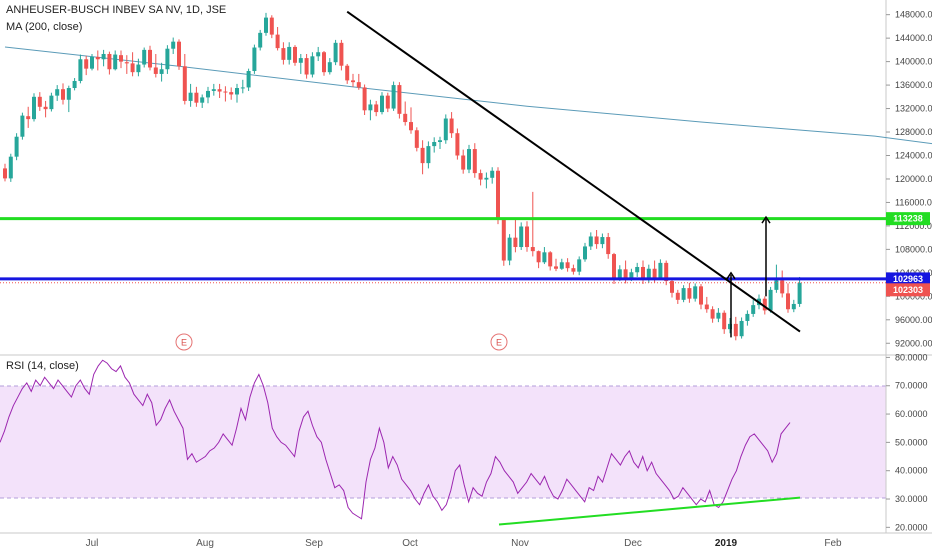 The image size is (932, 550). What do you see at coordinates (464, 543) in the screenshot?
I see `time-axis: Jul Aug Sep Oct Nov Dec 2019 Feb` at bounding box center [464, 543].